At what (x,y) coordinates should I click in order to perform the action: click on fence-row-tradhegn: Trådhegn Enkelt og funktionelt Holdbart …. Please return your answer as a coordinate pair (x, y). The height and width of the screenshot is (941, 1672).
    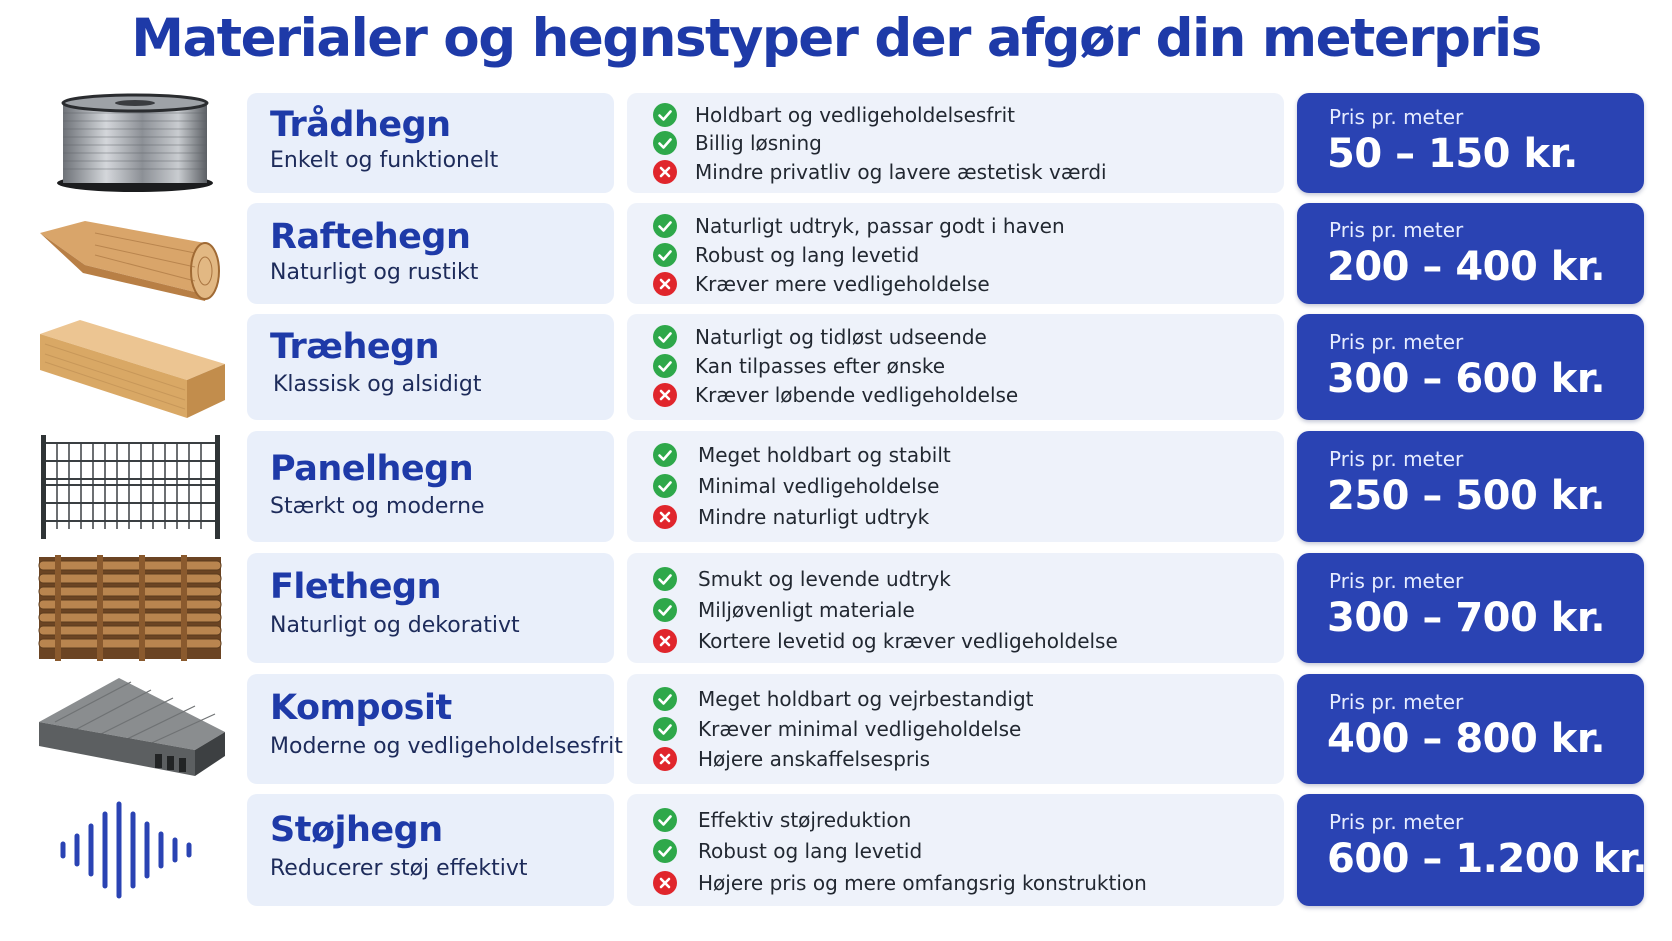
    Looking at the image, I should click on (836, 143).